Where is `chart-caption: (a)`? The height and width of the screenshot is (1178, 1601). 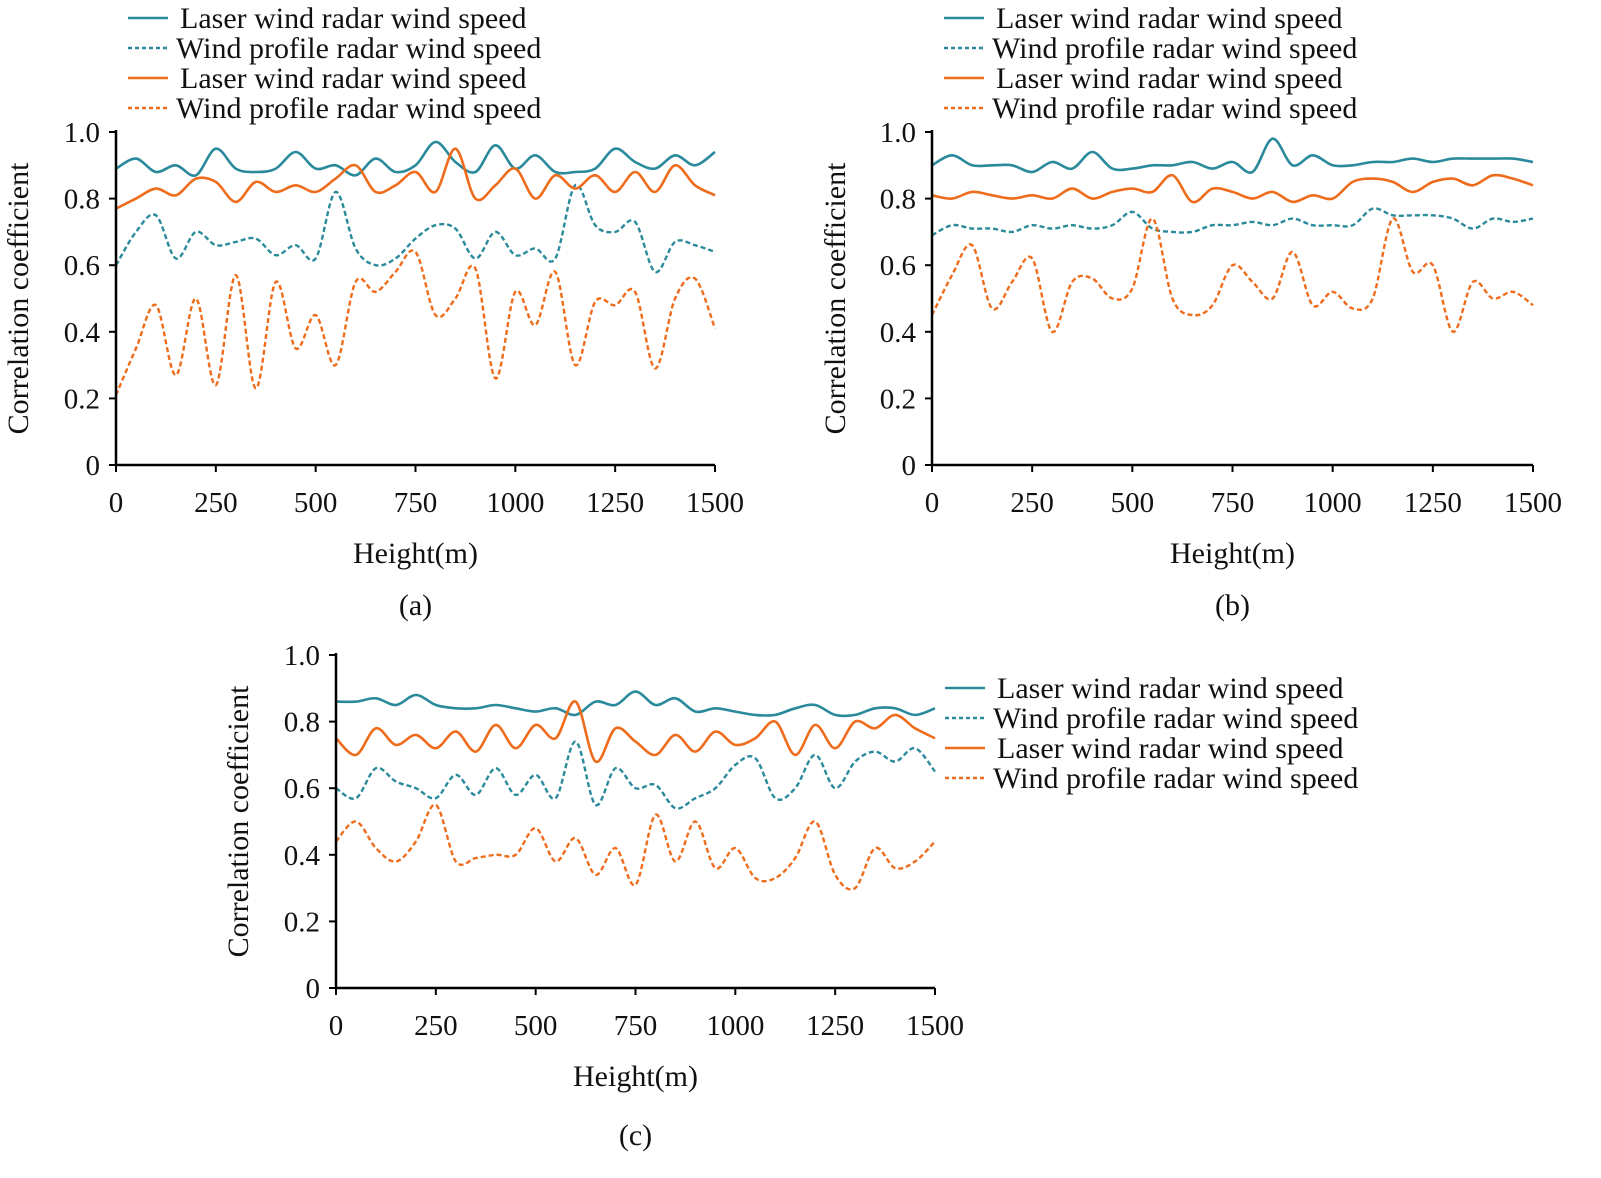 chart-caption: (a) is located at coordinates (415, 605).